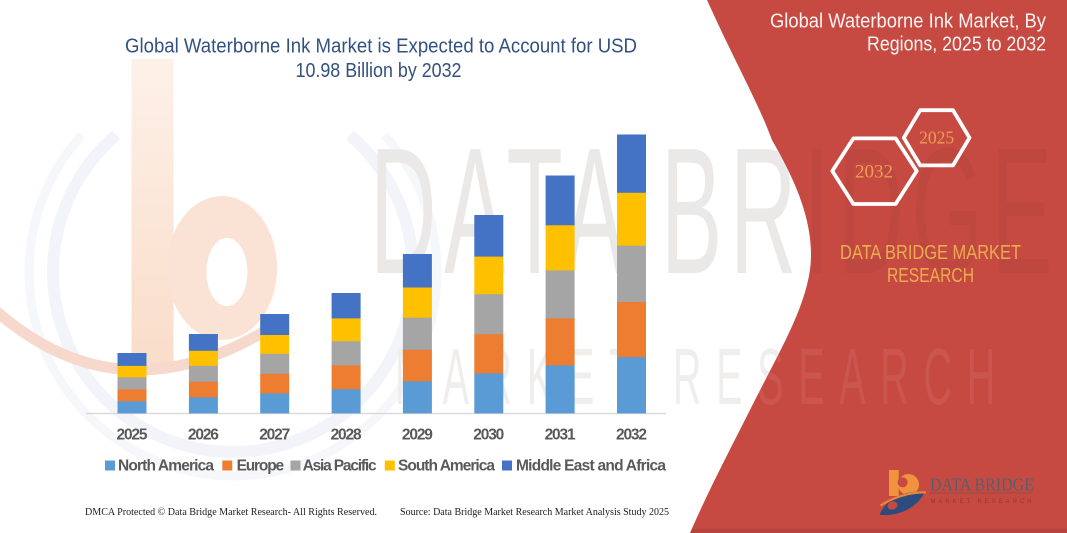  I want to click on svg-text: North America, so click(166, 466).